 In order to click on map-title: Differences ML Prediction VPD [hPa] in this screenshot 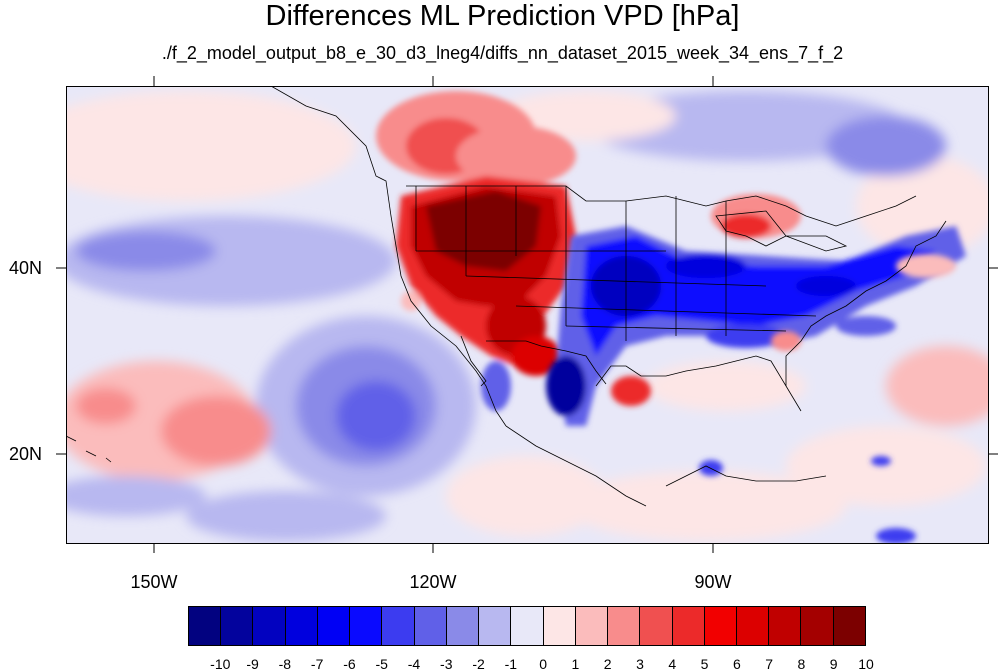, I will do `click(502, 16)`.